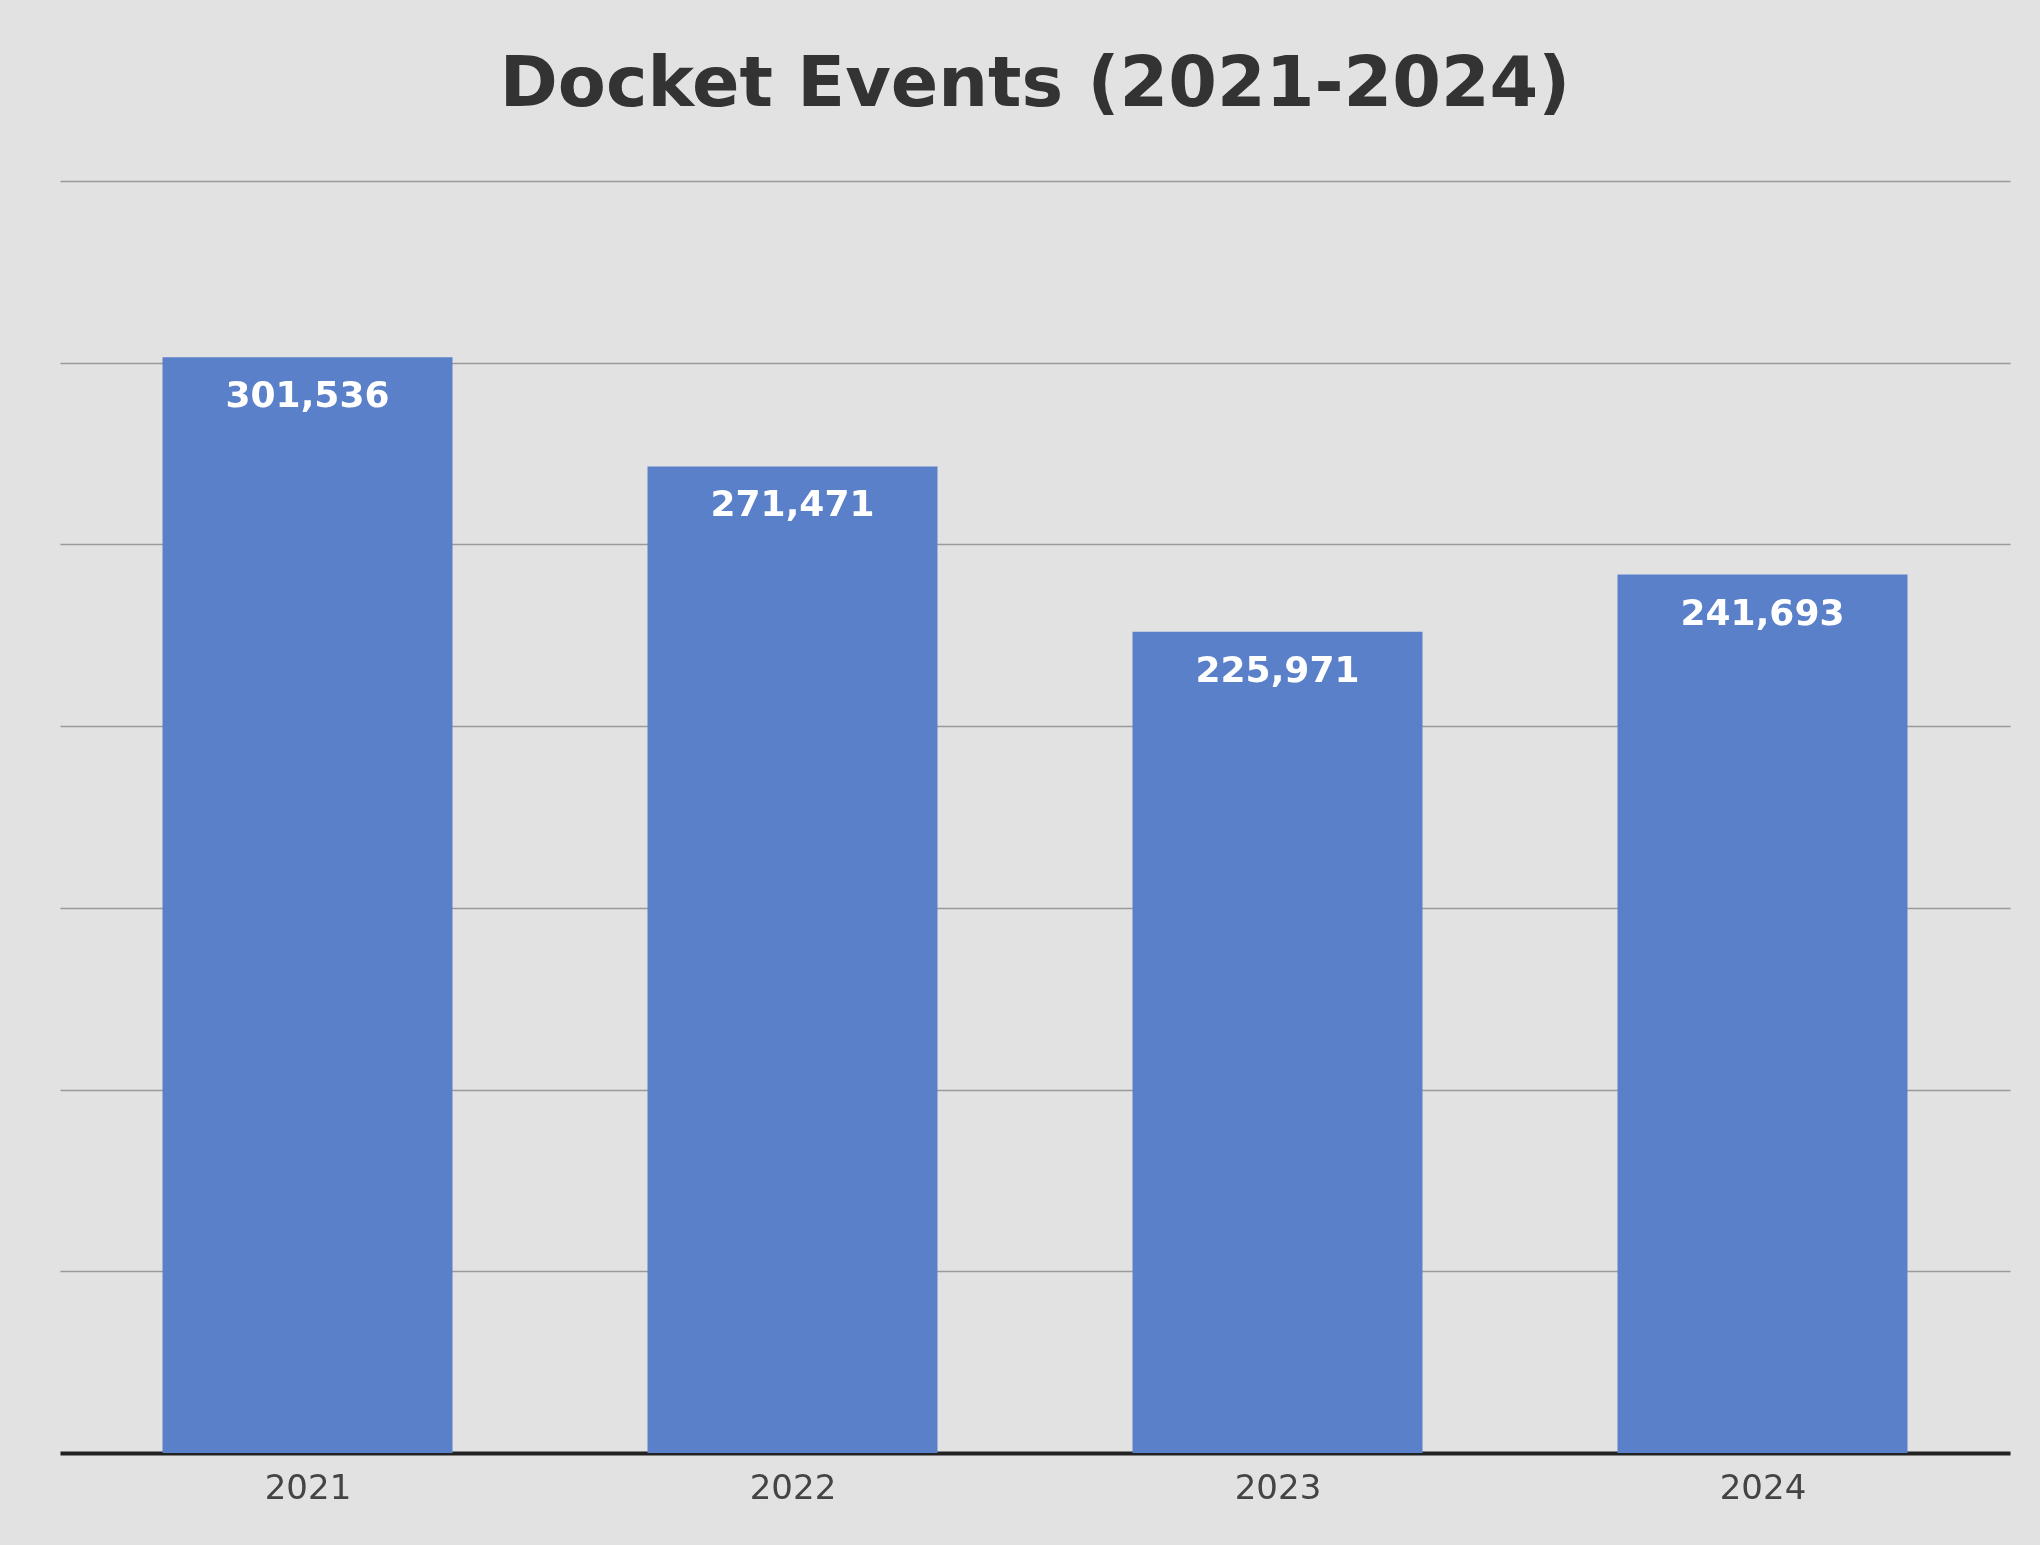  I want to click on chart-title: Docket Events (2021-2024), so click(1035, 82).